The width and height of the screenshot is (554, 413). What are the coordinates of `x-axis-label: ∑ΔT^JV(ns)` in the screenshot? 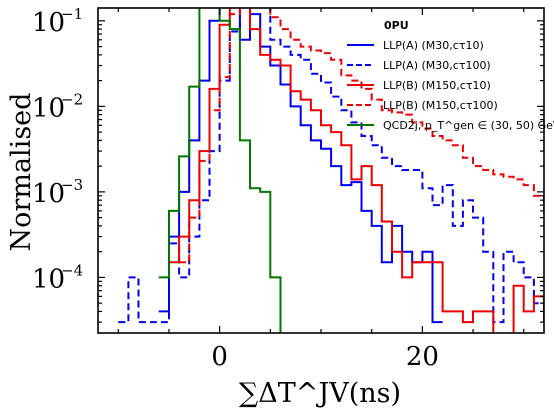 It's located at (320, 393).